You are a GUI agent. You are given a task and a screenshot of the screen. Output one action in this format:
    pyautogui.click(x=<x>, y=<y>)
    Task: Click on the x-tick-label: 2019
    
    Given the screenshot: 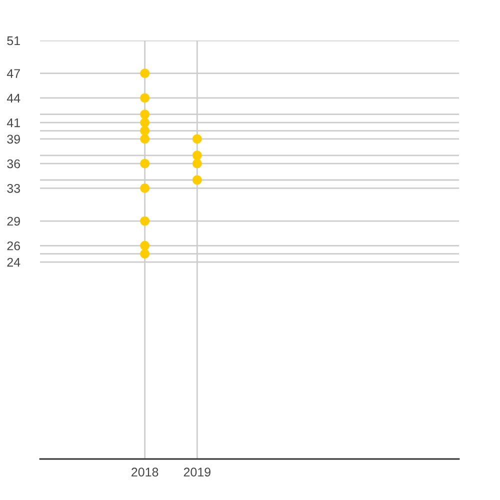 What is the action you would take?
    pyautogui.click(x=197, y=472)
    